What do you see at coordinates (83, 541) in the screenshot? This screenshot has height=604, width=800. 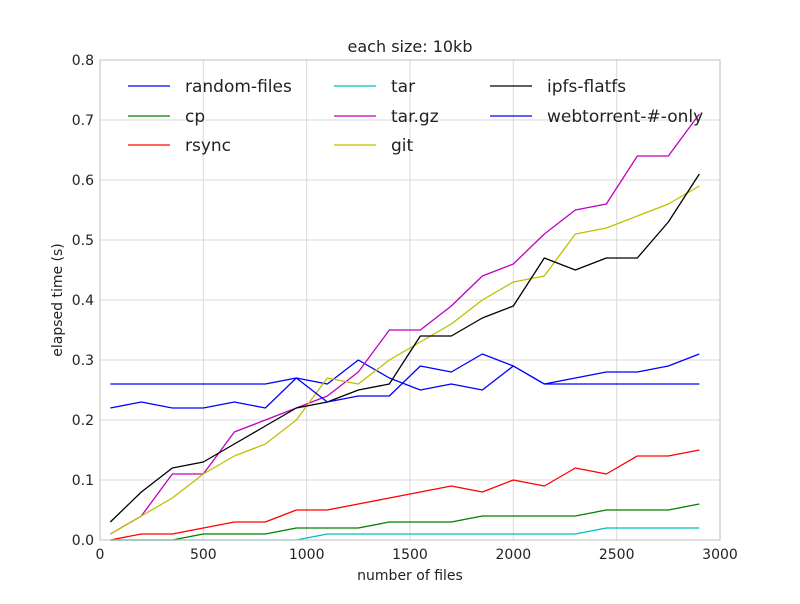 I see `y-tick-label: 0.0` at bounding box center [83, 541].